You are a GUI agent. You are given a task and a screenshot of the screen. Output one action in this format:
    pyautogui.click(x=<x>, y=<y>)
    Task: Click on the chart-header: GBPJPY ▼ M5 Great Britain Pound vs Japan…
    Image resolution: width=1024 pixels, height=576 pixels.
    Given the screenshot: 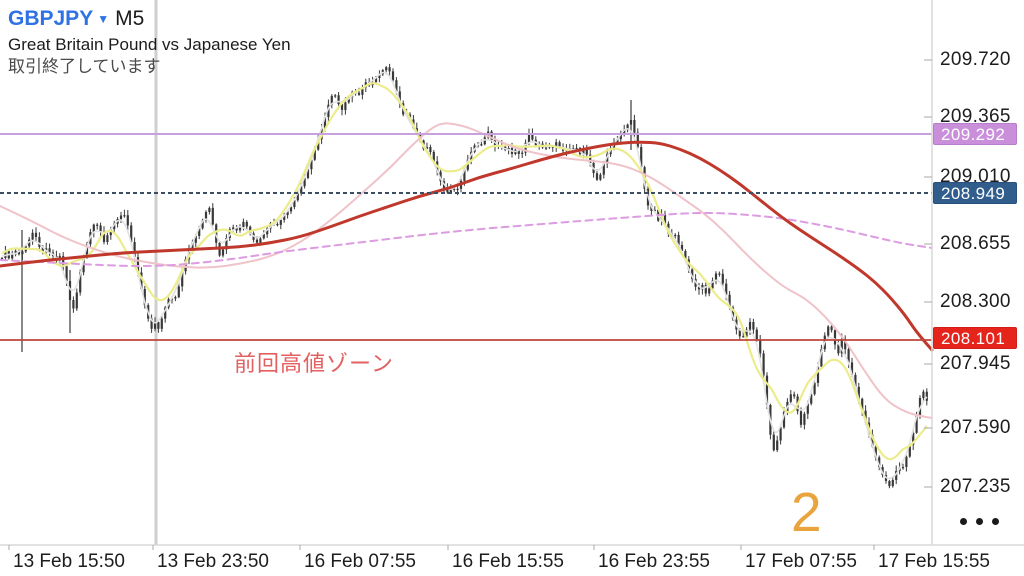 What is the action you would take?
    pyautogui.click(x=149, y=42)
    